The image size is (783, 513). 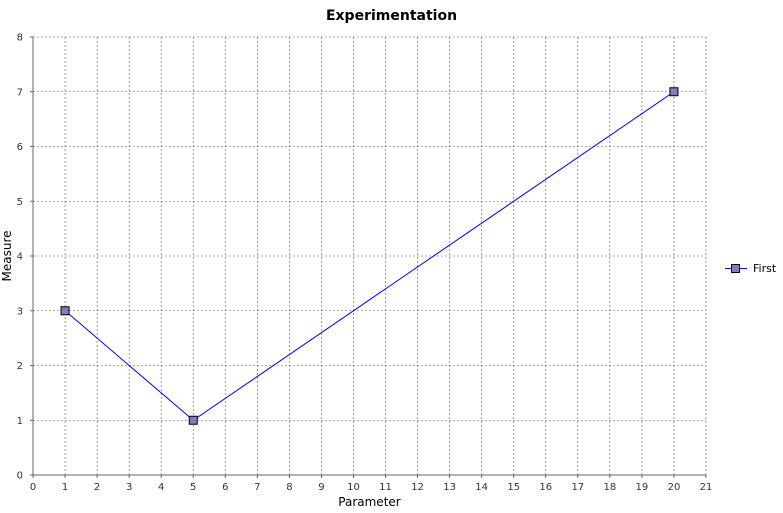 I want to click on x-tick-label: 19, so click(x=642, y=487).